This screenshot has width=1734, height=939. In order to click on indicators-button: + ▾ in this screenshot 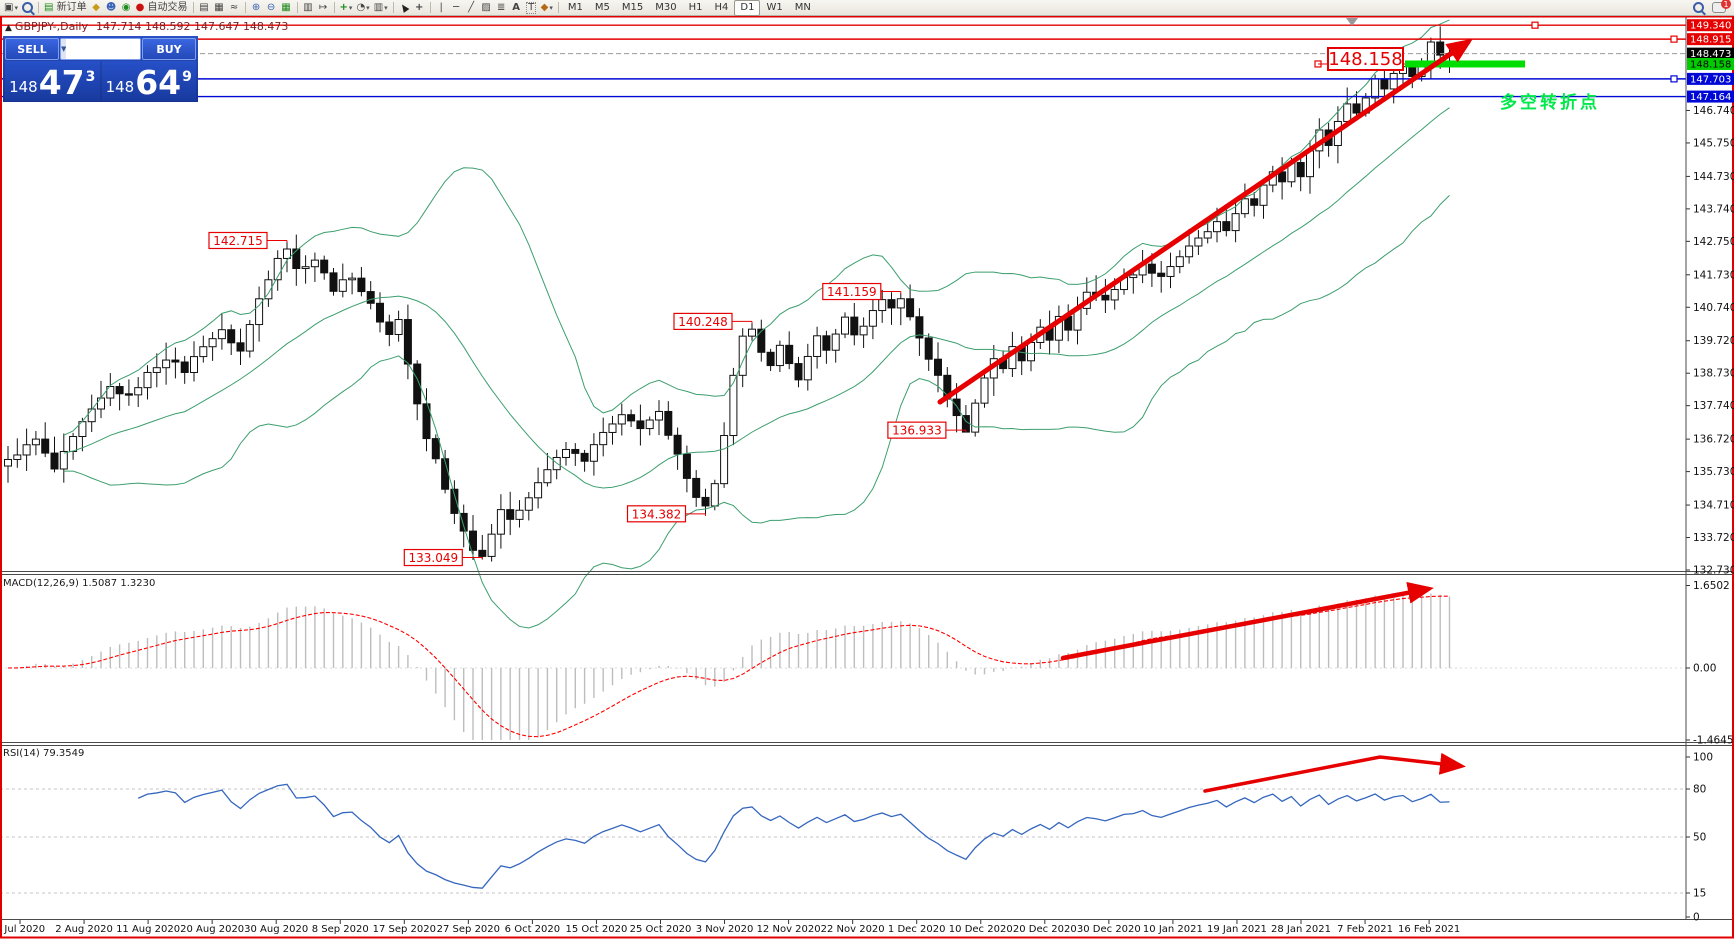, I will do `click(346, 8)`.